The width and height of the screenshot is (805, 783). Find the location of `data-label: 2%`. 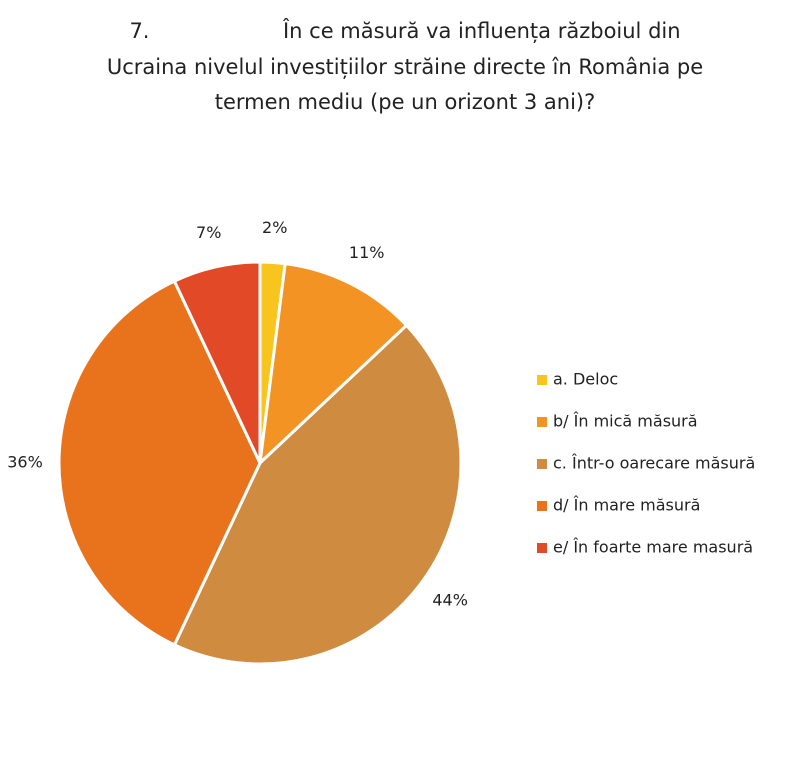

data-label: 2% is located at coordinates (274, 227).